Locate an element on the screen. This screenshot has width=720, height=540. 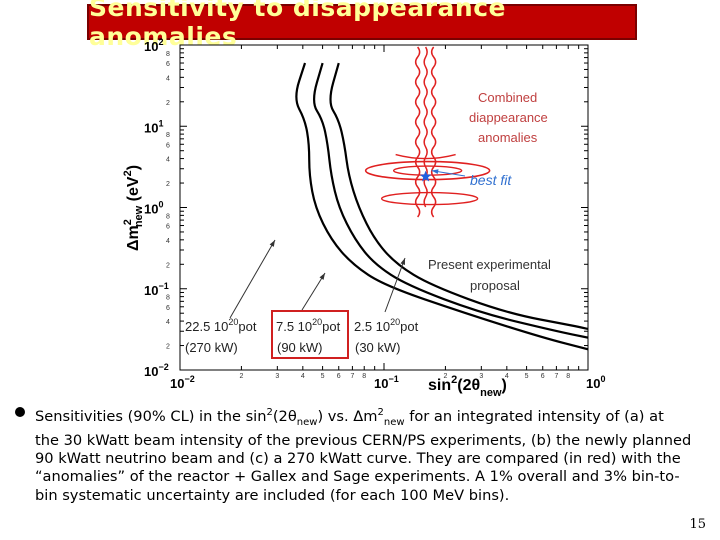
arrow-270kw is located at coordinates (252, 279).